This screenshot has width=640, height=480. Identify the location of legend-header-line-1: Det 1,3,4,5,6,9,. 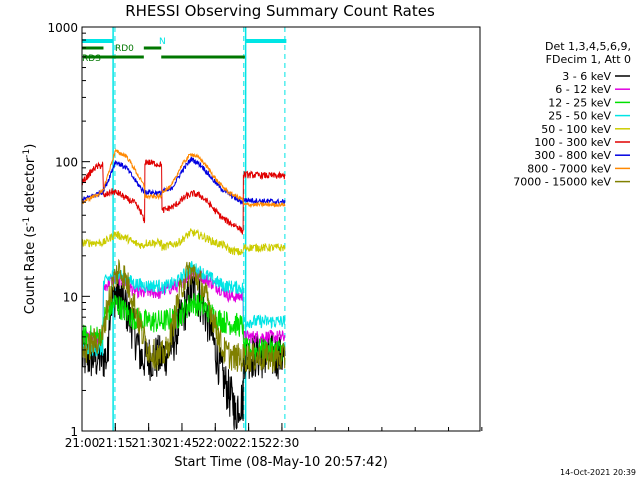
(588, 46).